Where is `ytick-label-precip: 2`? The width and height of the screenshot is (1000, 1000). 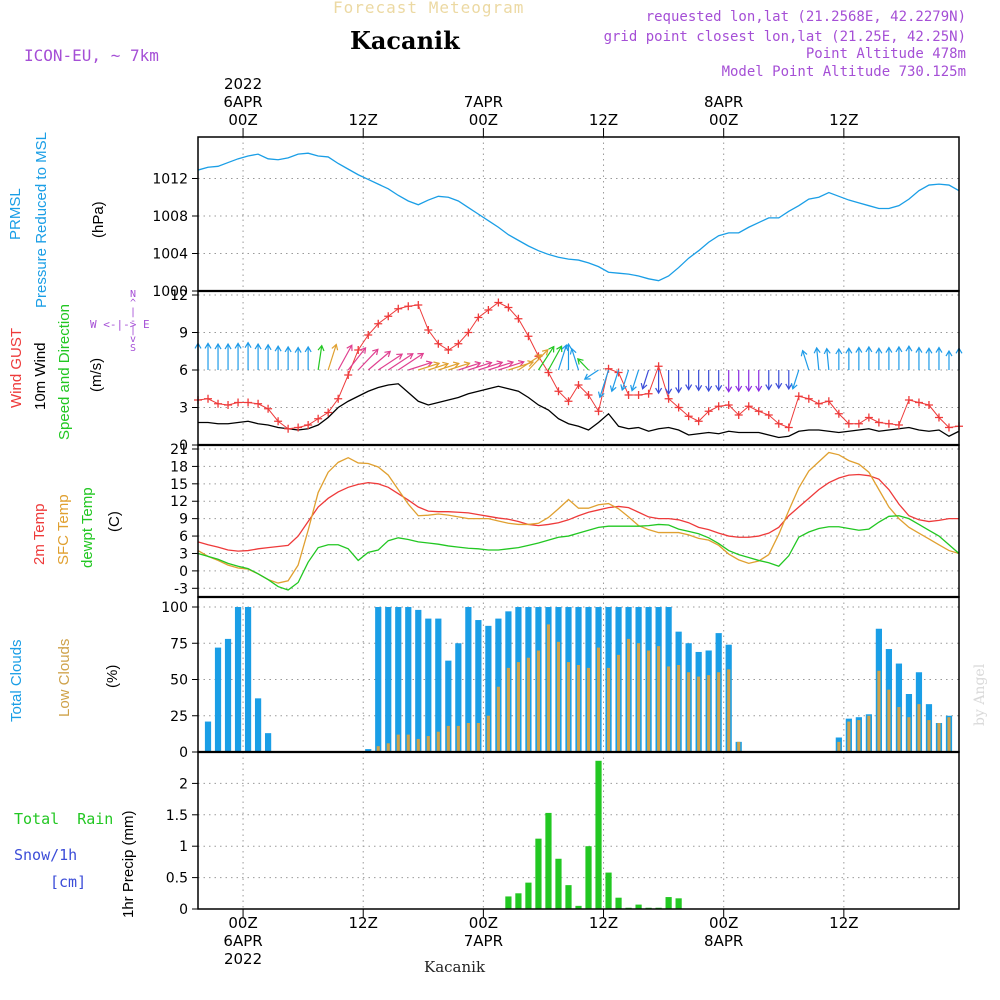
ytick-label-precip: 2 is located at coordinates (183, 784).